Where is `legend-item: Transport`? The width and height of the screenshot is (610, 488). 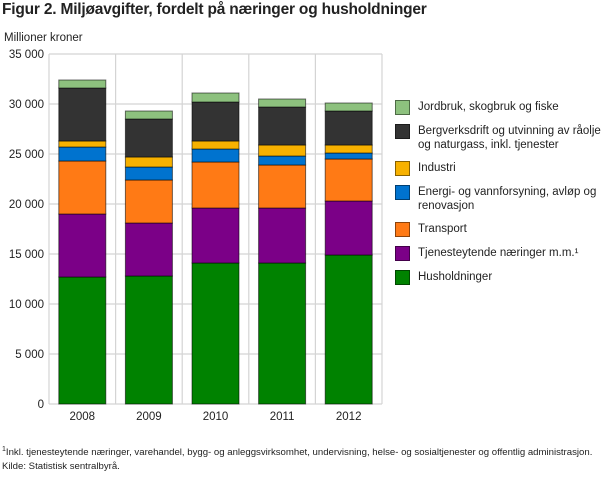 legend-item: Transport is located at coordinates (501, 229).